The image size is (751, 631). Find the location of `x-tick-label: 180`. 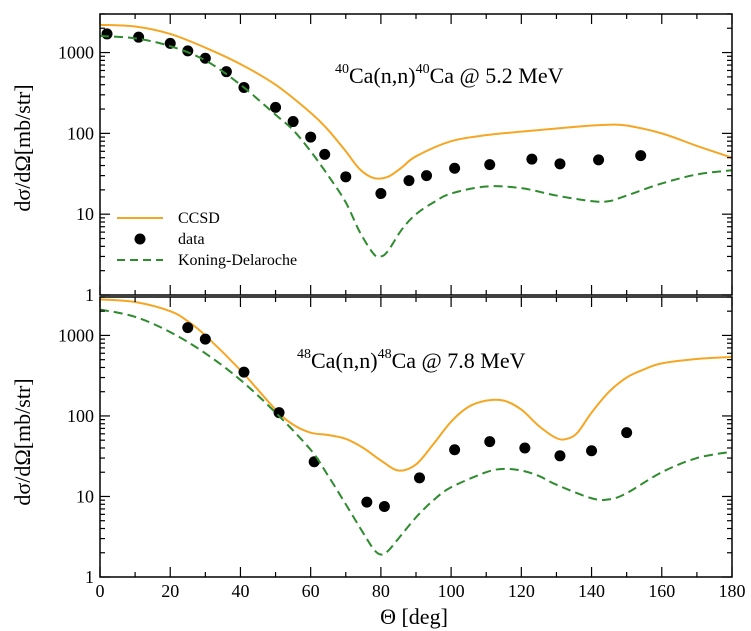

x-tick-label: 180 is located at coordinates (732, 591).